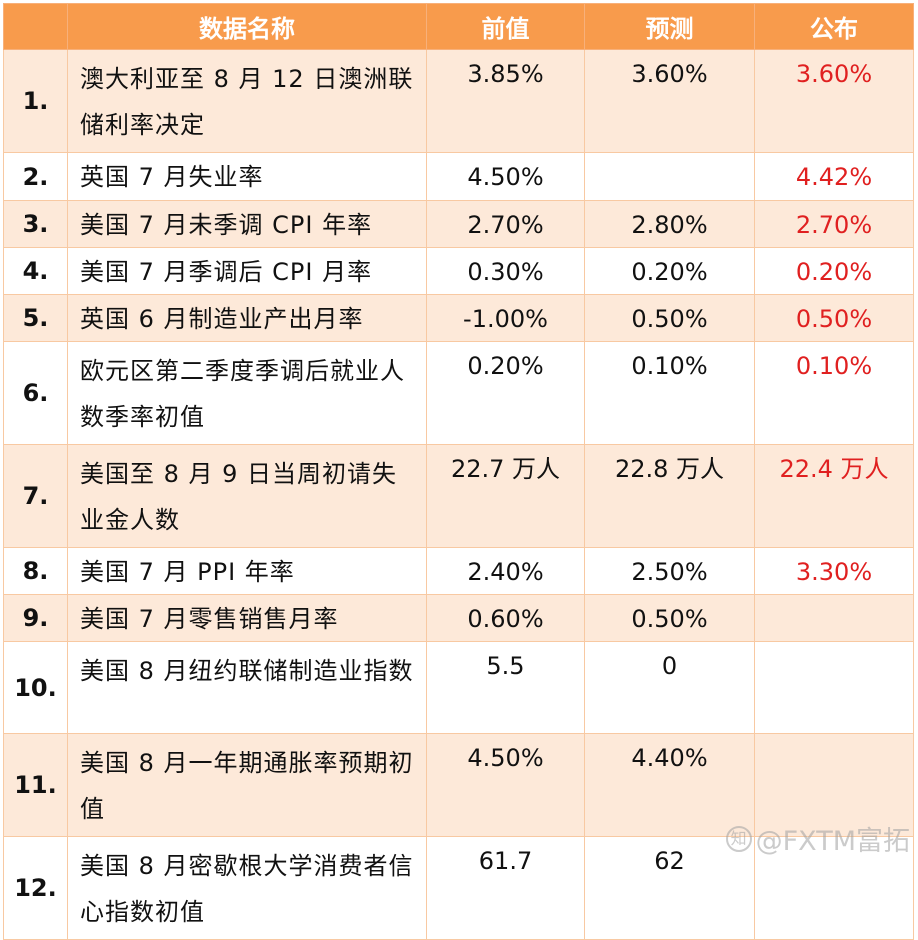  Describe the element at coordinates (505, 496) in the screenshot. I see `row-prev: 22.7 万人` at that location.